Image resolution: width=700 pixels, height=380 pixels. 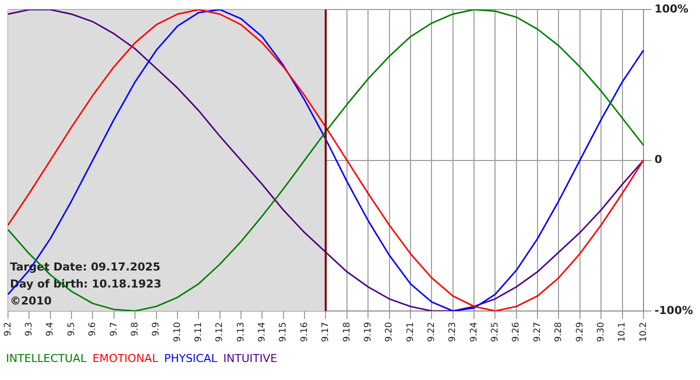 I want to click on x-tick-label: 9.11, so click(x=199, y=332).